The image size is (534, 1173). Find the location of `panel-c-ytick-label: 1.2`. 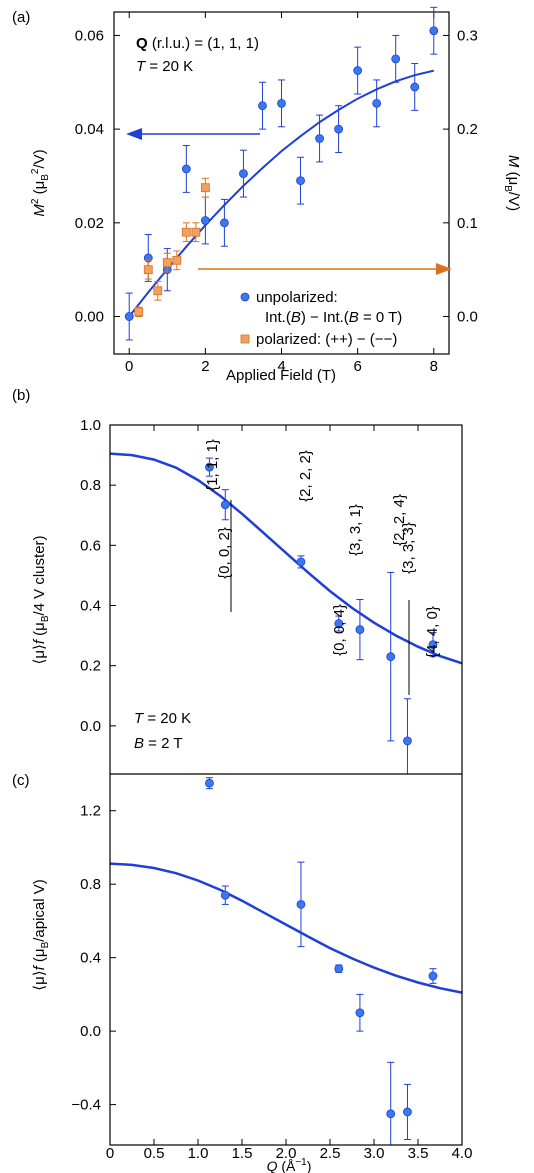

panel-c-ytick-label: 1.2 is located at coordinates (90, 811).